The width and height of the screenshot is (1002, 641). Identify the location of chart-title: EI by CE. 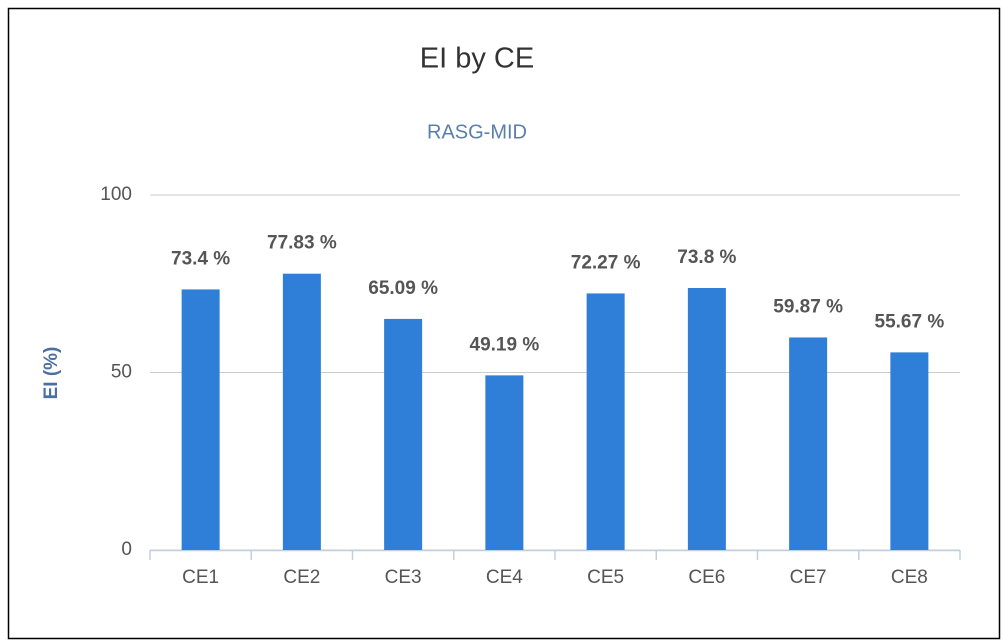
(477, 59).